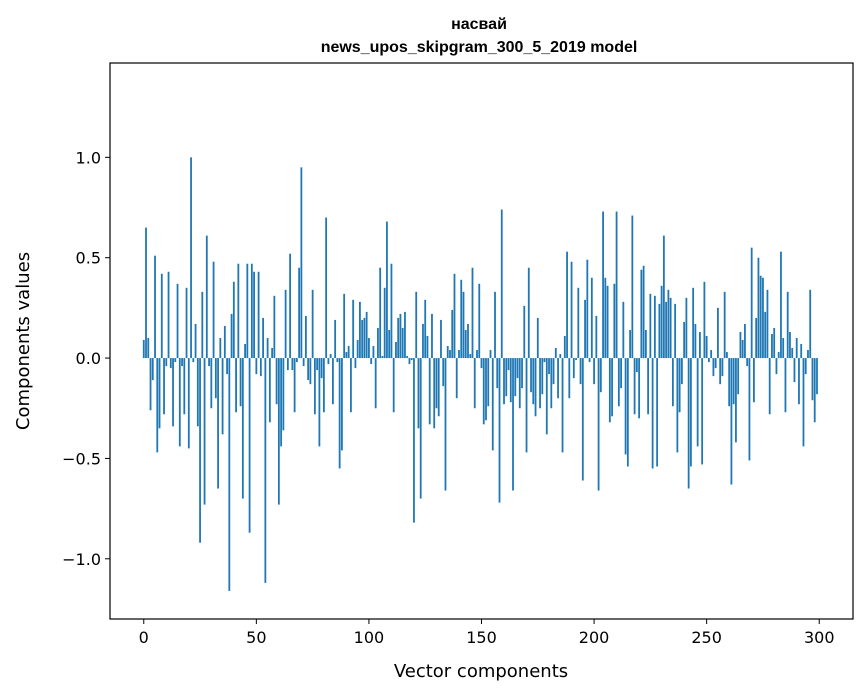  I want to click on chart-title-line-2: news_upos_skipgram_300_5_2019 model, so click(479, 47).